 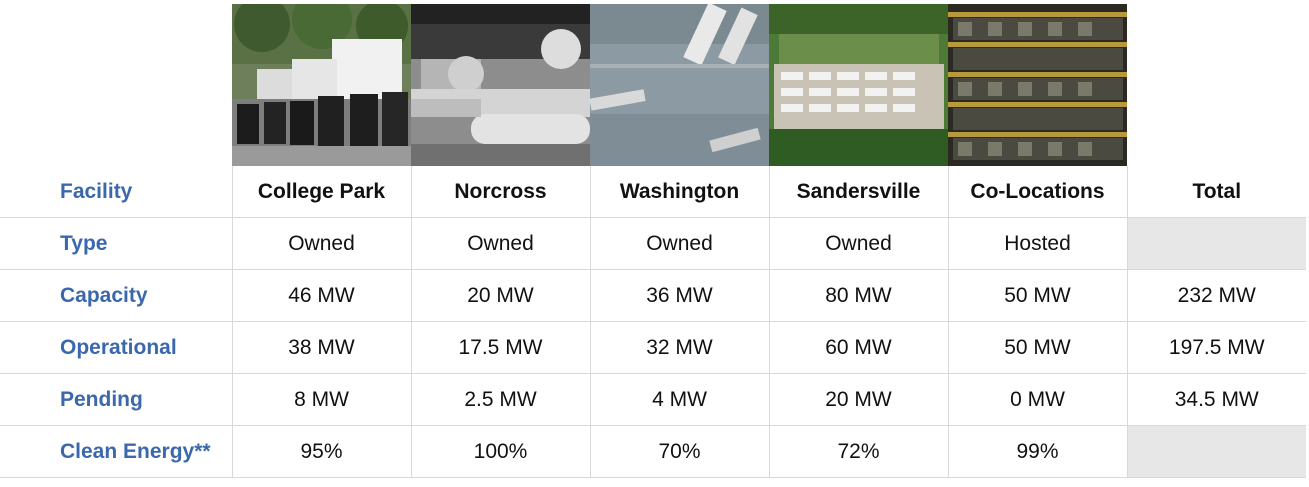 I want to click on row-label-type: Type, so click(x=116, y=243).